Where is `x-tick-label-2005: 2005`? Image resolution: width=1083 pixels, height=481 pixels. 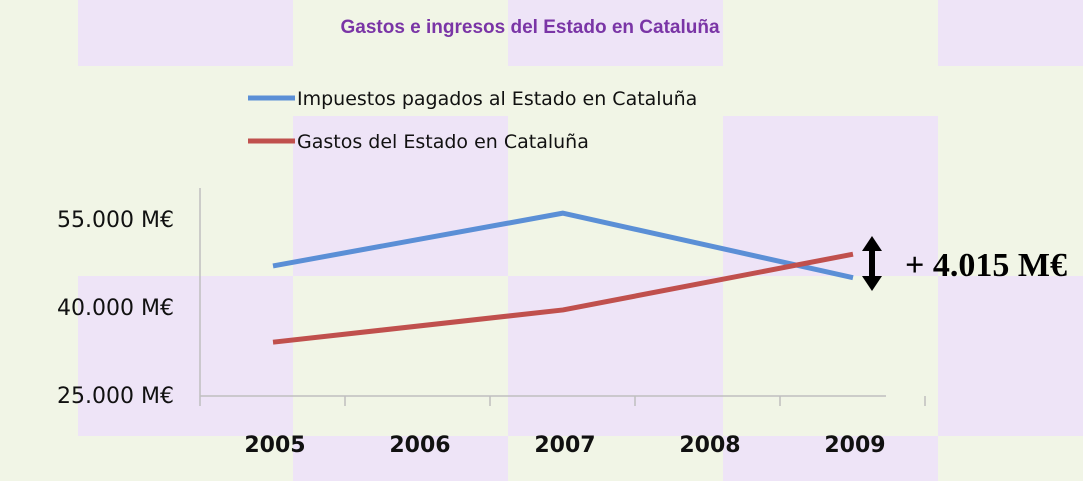
x-tick-label-2005: 2005 is located at coordinates (274, 445).